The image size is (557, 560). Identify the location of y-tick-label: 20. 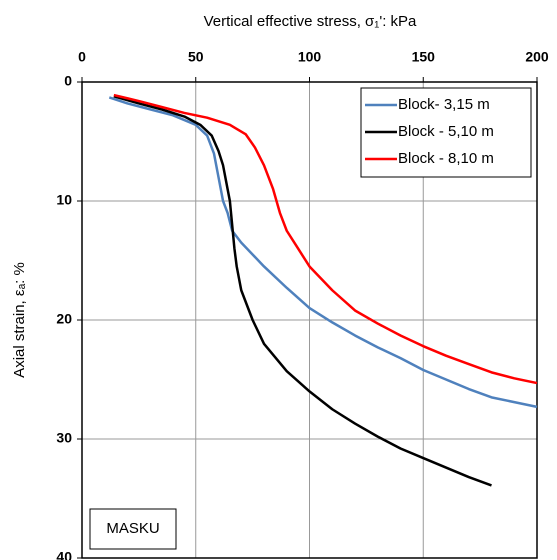
(64, 319).